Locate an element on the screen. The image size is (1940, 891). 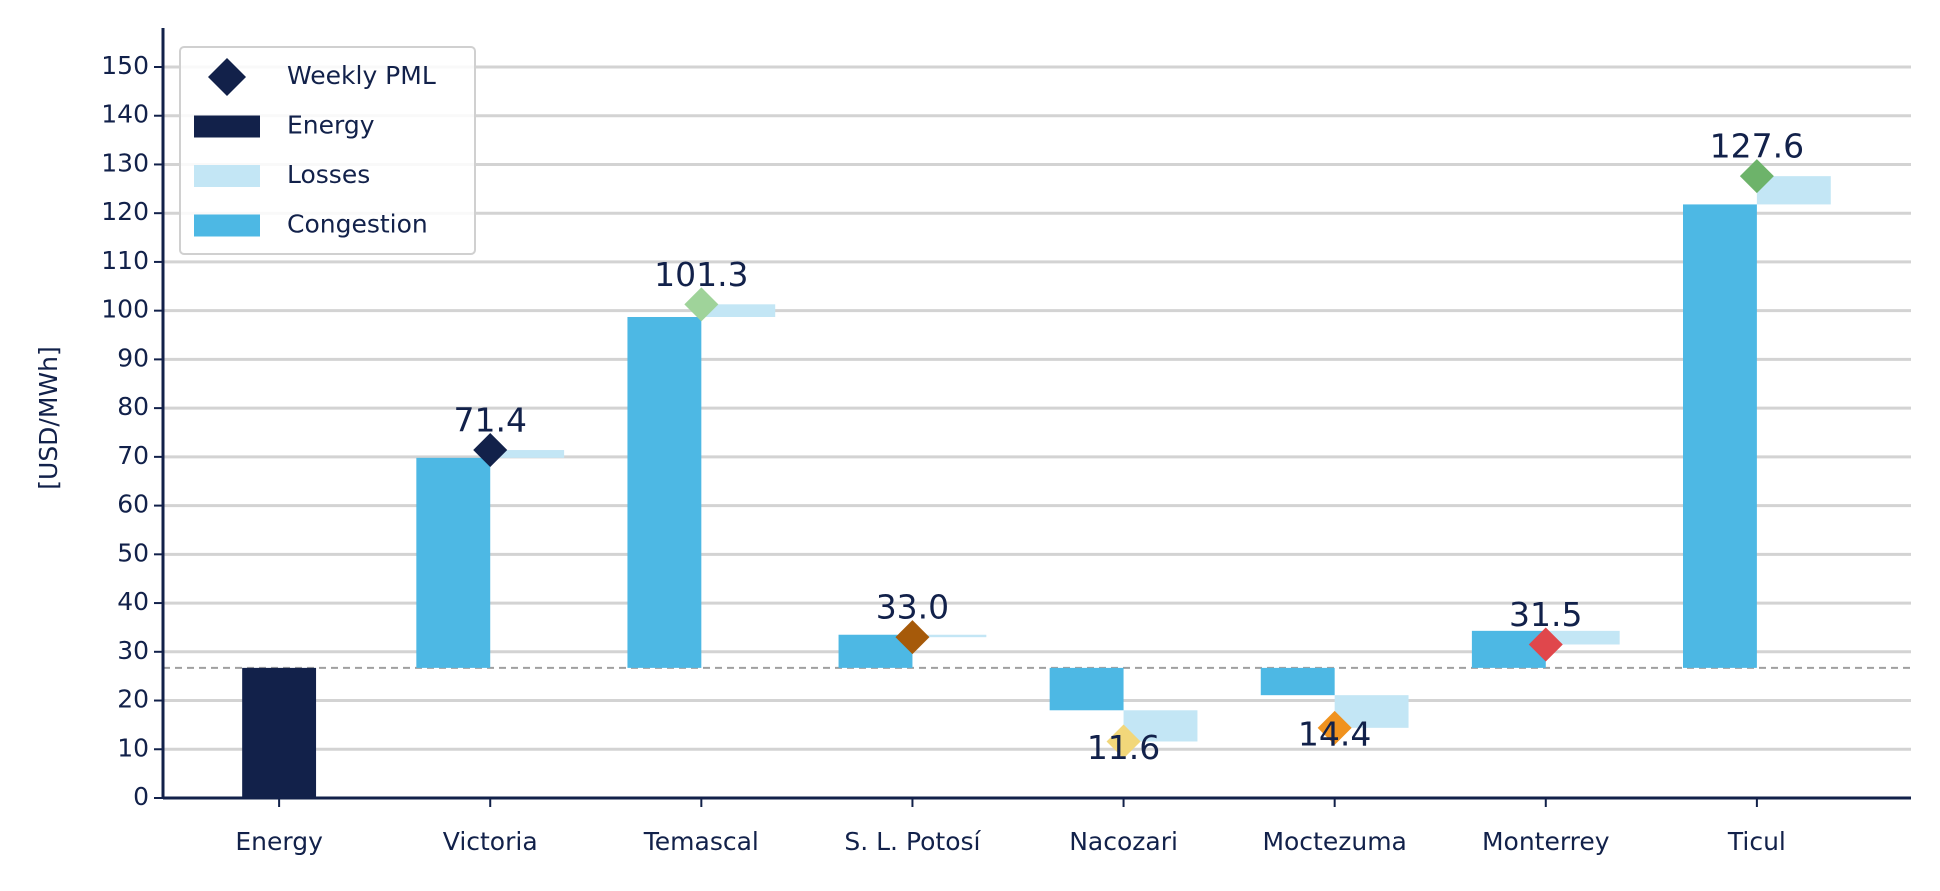
x-tick-label: Monterrey is located at coordinates (1546, 841).